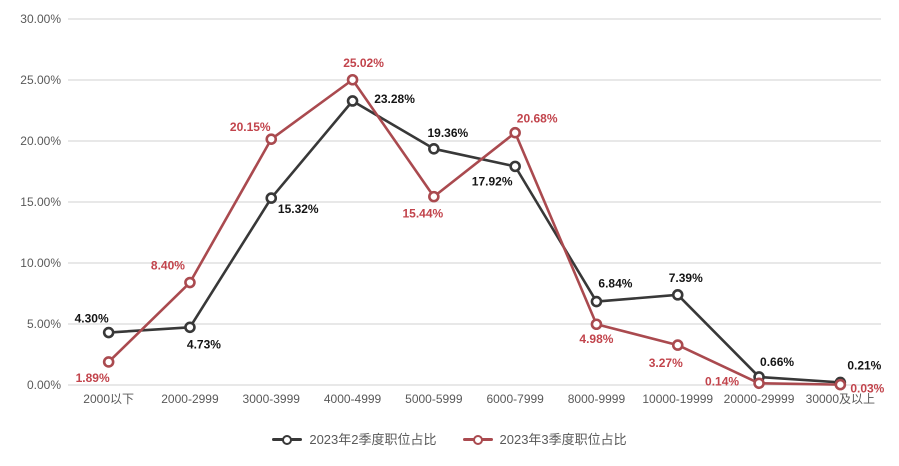  I want to click on data-point-label: 7.39%, so click(686, 278).